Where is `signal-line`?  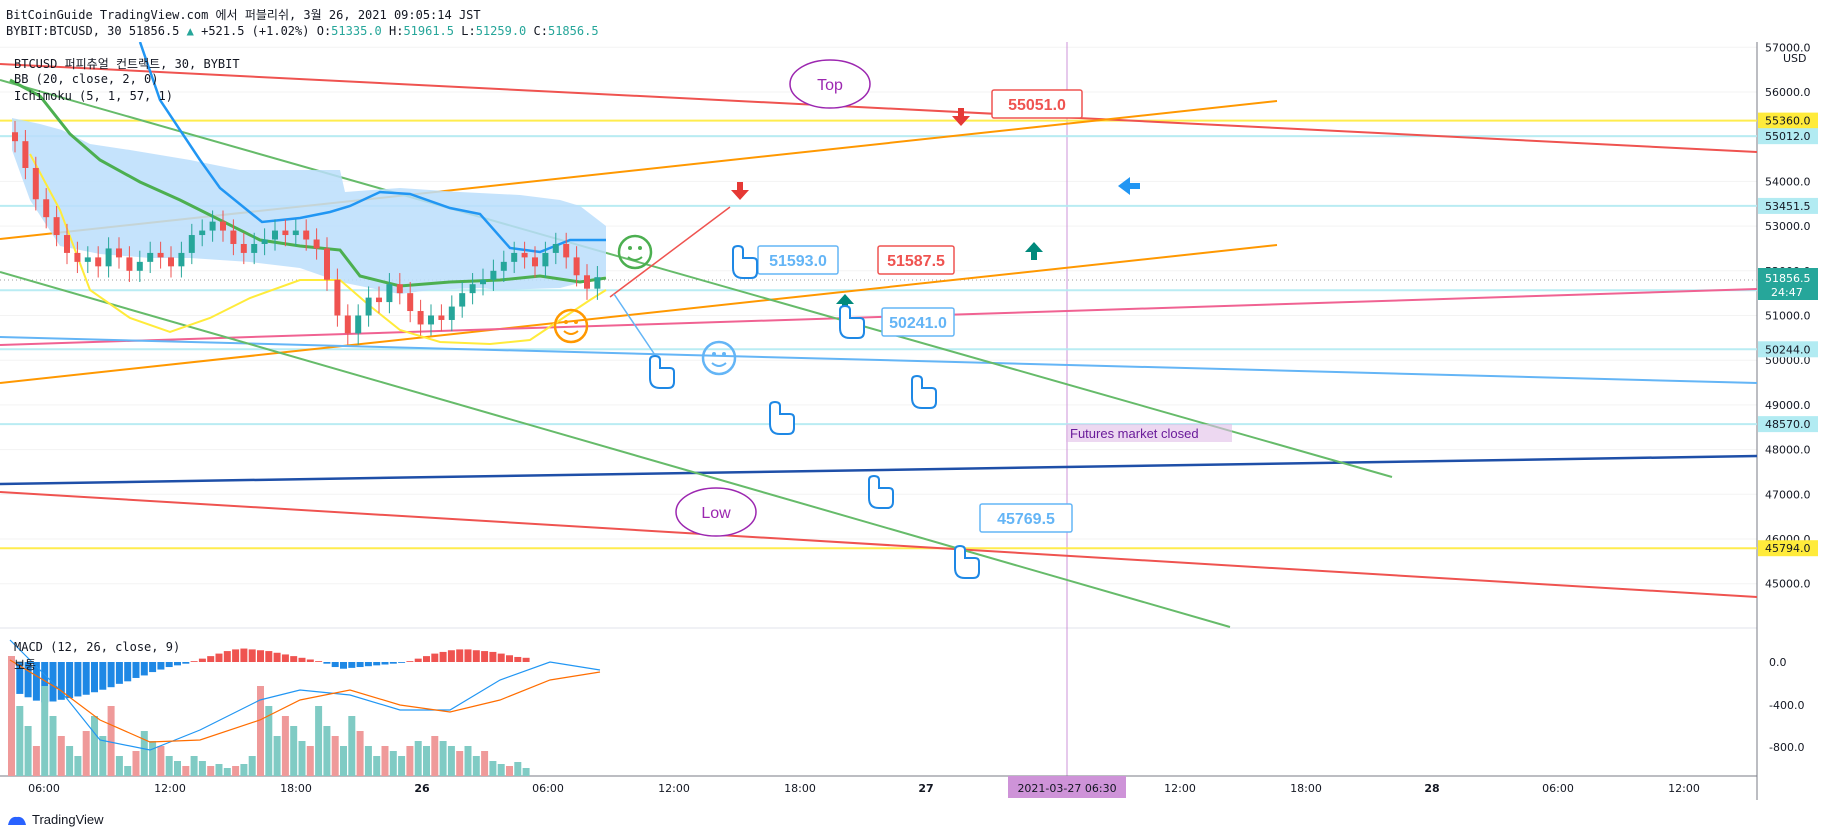
signal-line is located at coordinates (305, 701).